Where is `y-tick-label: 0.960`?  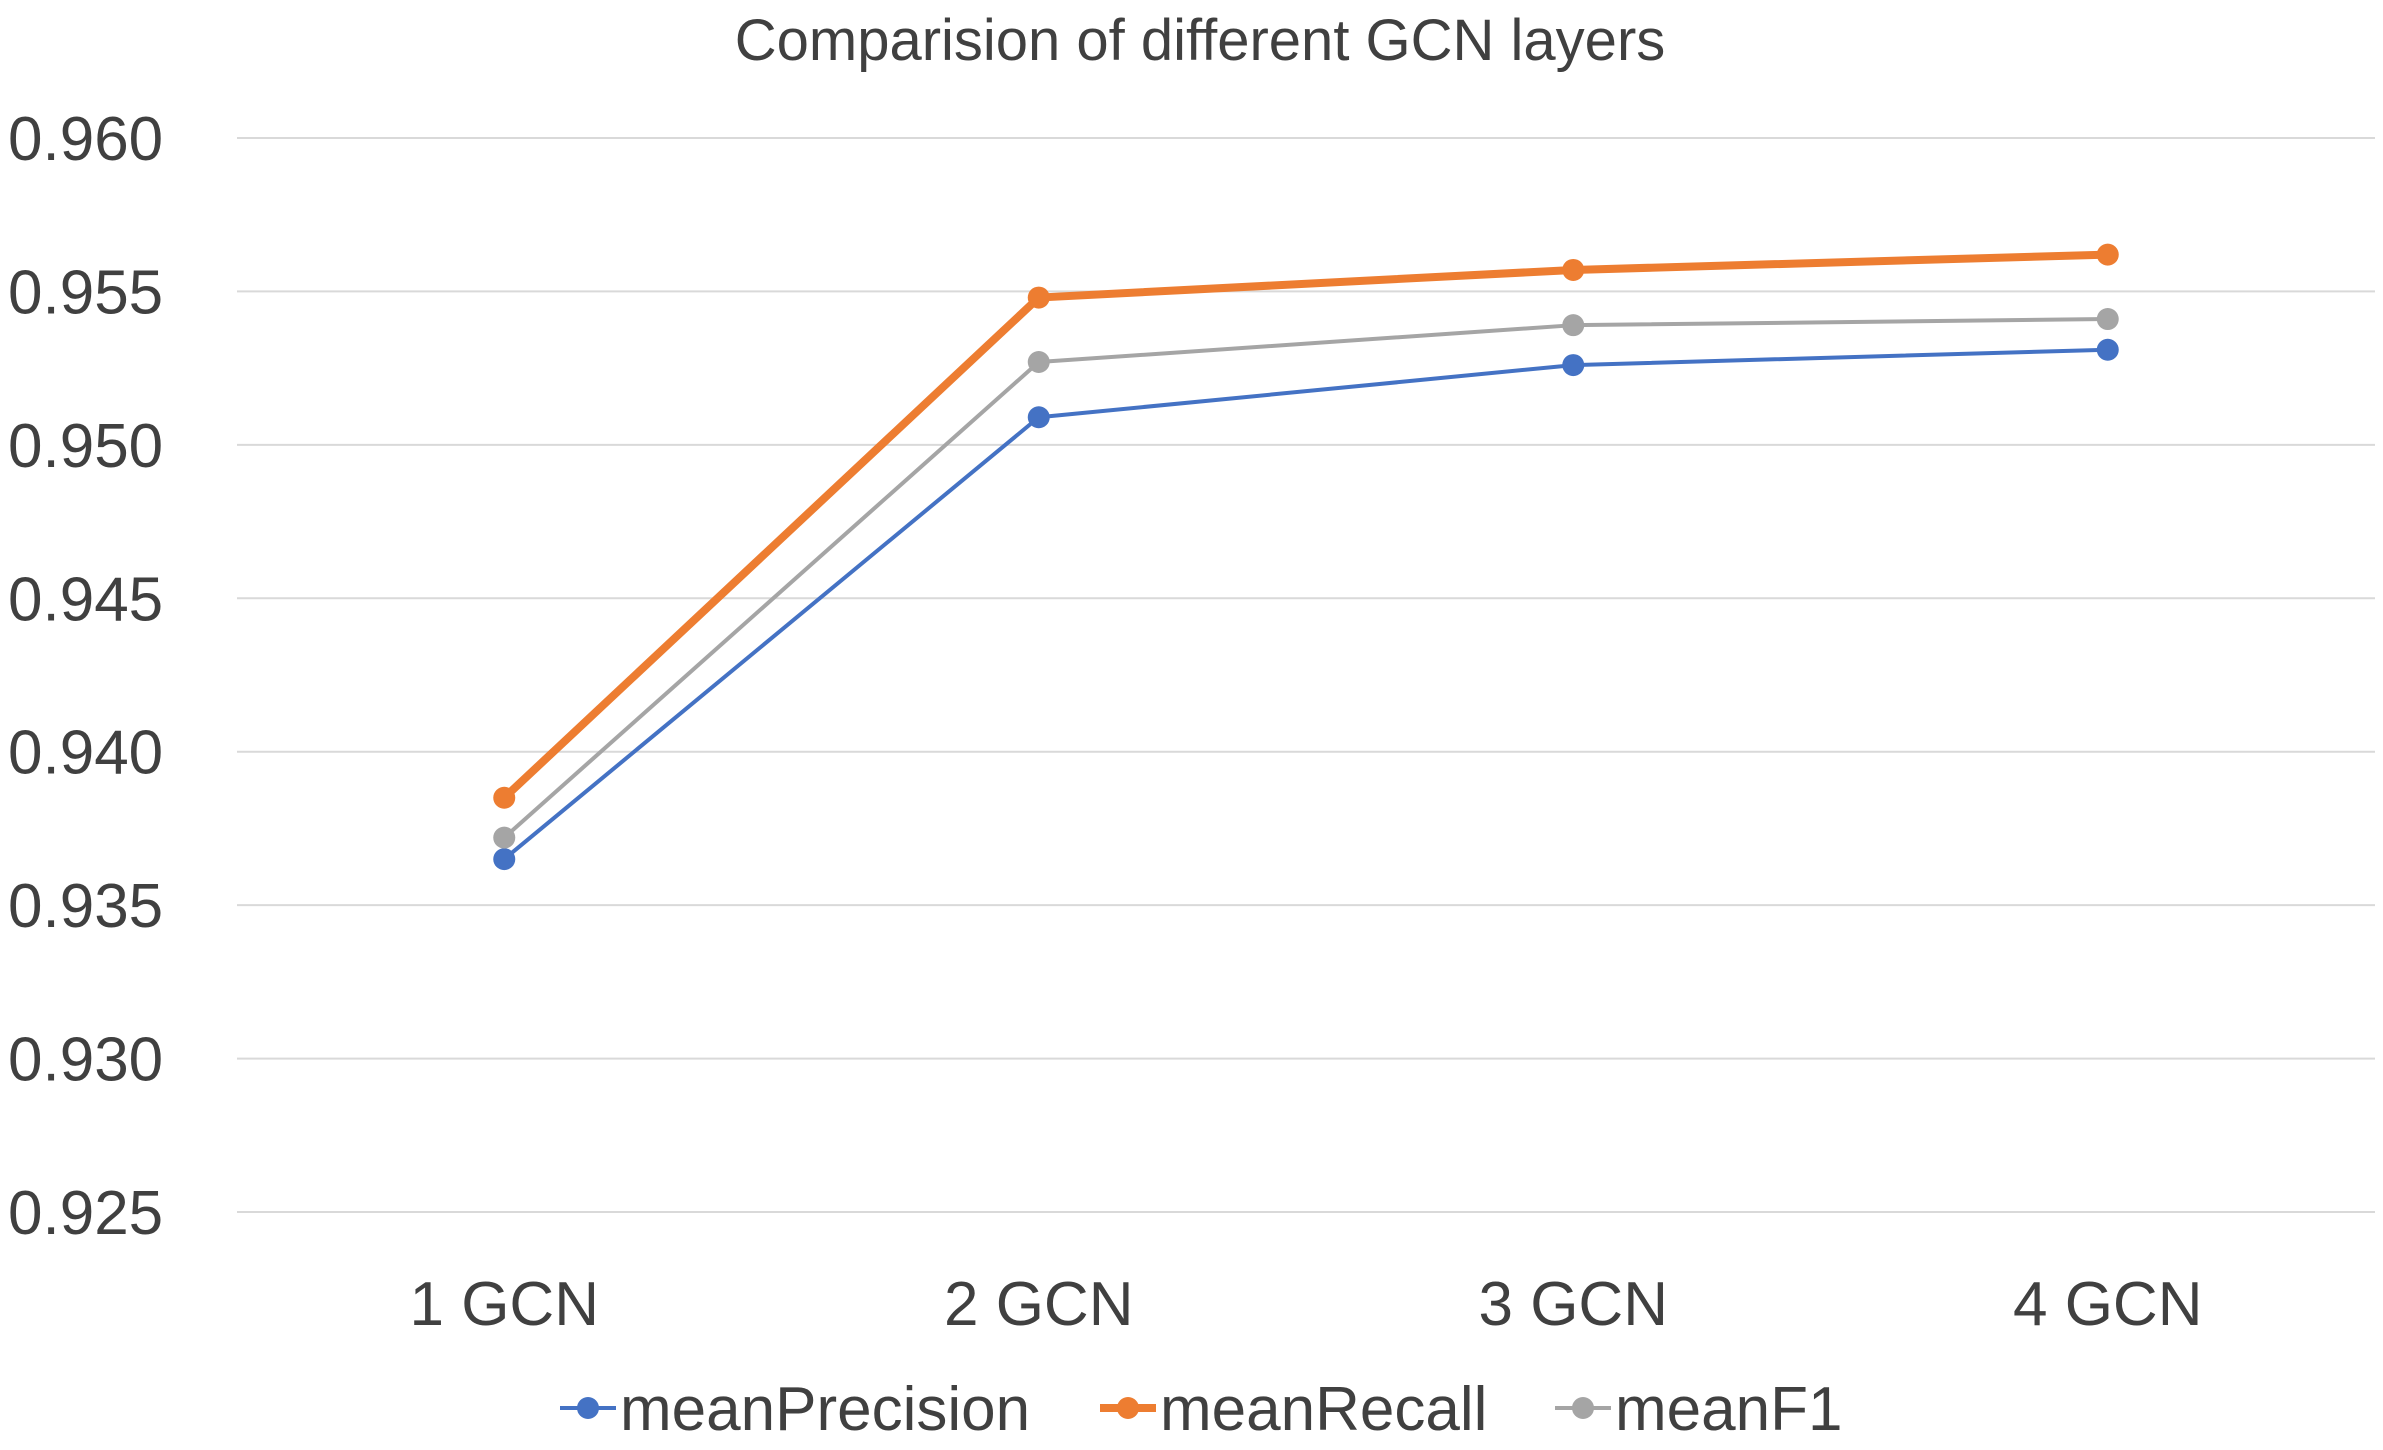 y-tick-label: 0.960 is located at coordinates (85, 139).